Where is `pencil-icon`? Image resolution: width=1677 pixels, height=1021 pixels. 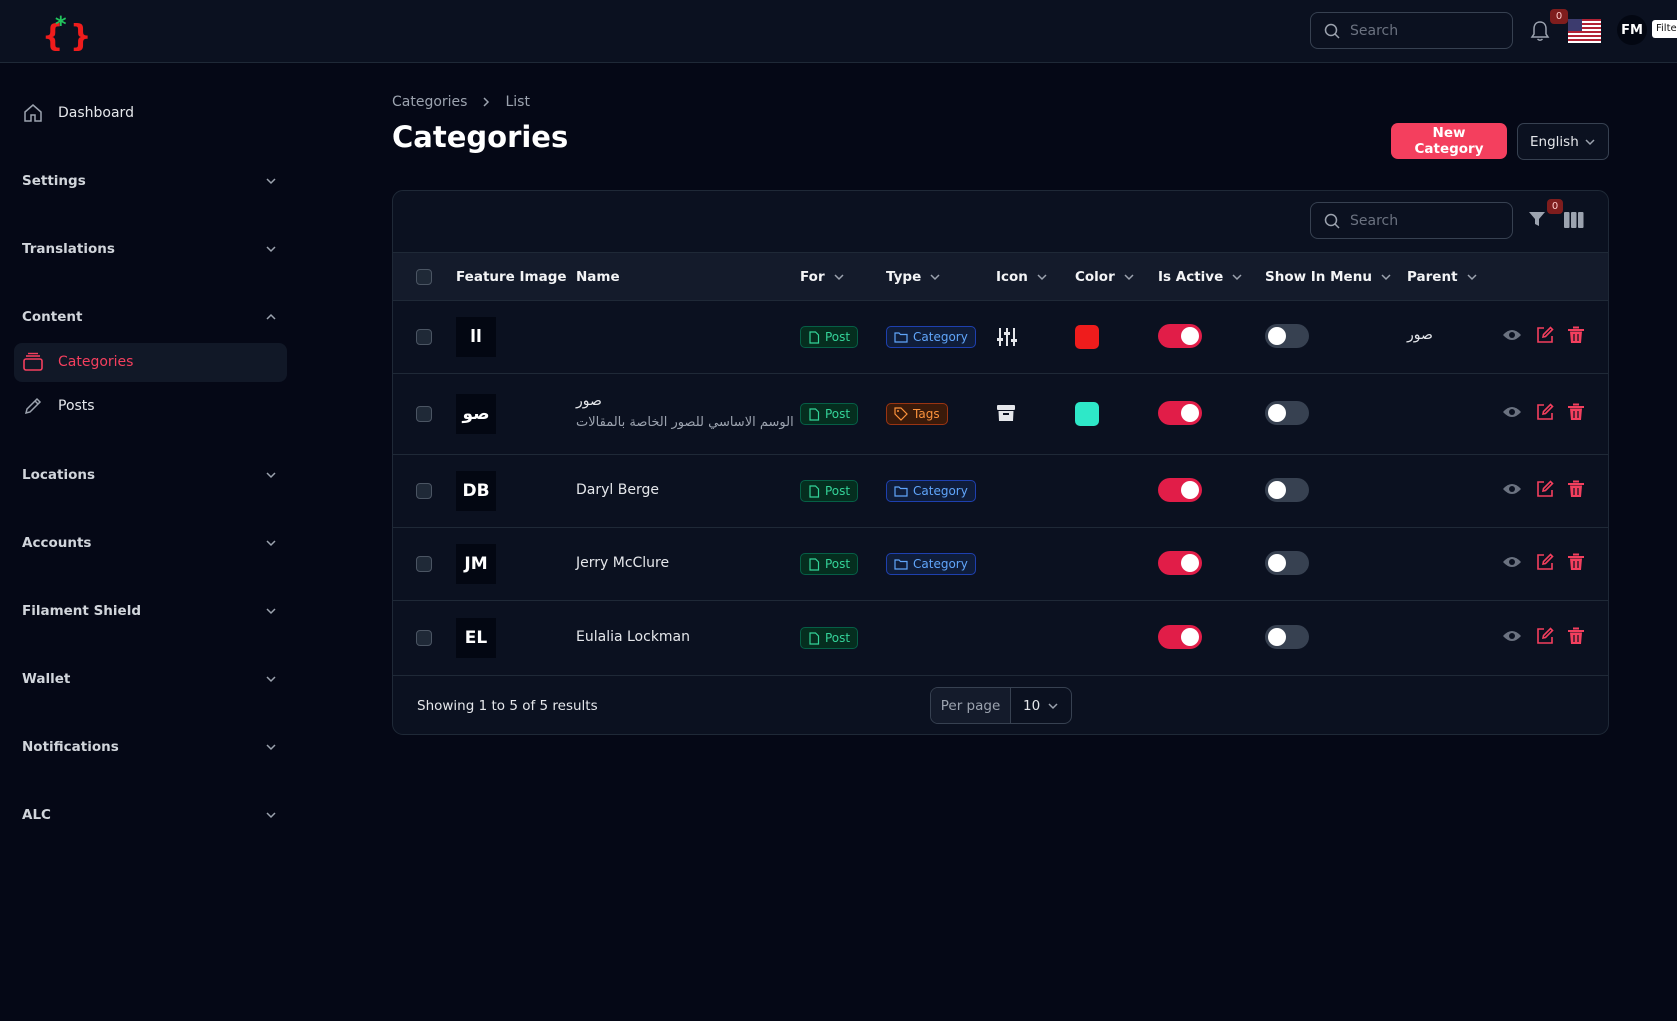
pencil-icon is located at coordinates (33, 406).